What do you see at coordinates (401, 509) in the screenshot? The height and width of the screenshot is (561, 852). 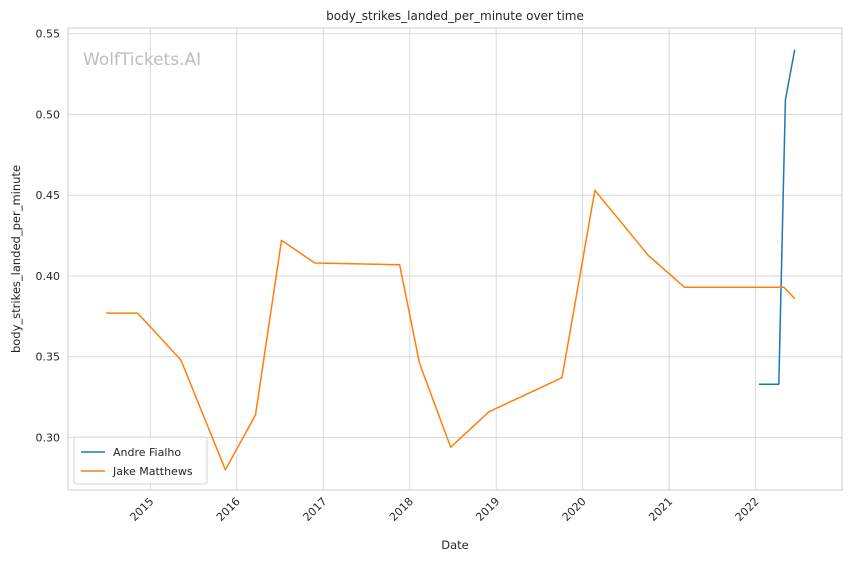 I see `x-tick-label: 2018` at bounding box center [401, 509].